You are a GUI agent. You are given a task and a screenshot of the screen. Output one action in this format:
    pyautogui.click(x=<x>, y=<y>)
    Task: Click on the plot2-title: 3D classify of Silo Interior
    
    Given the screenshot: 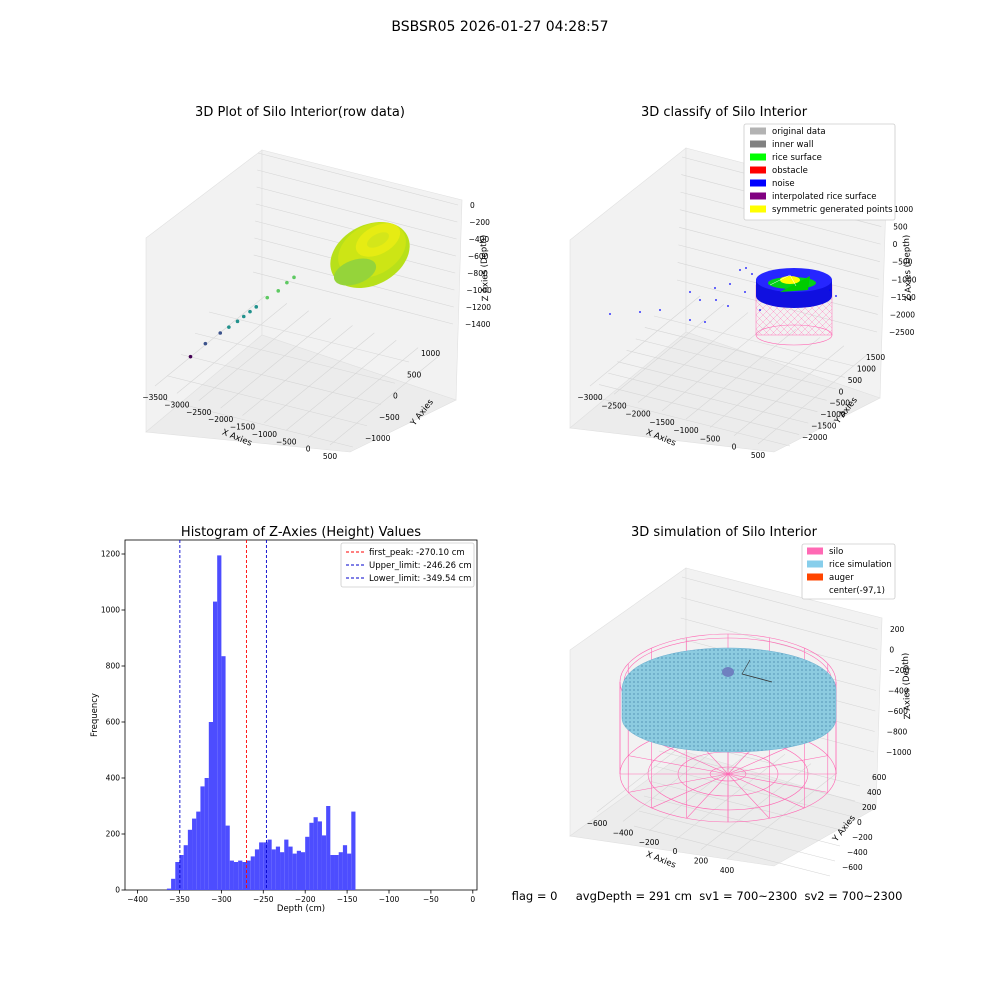 What is the action you would take?
    pyautogui.click(x=724, y=112)
    